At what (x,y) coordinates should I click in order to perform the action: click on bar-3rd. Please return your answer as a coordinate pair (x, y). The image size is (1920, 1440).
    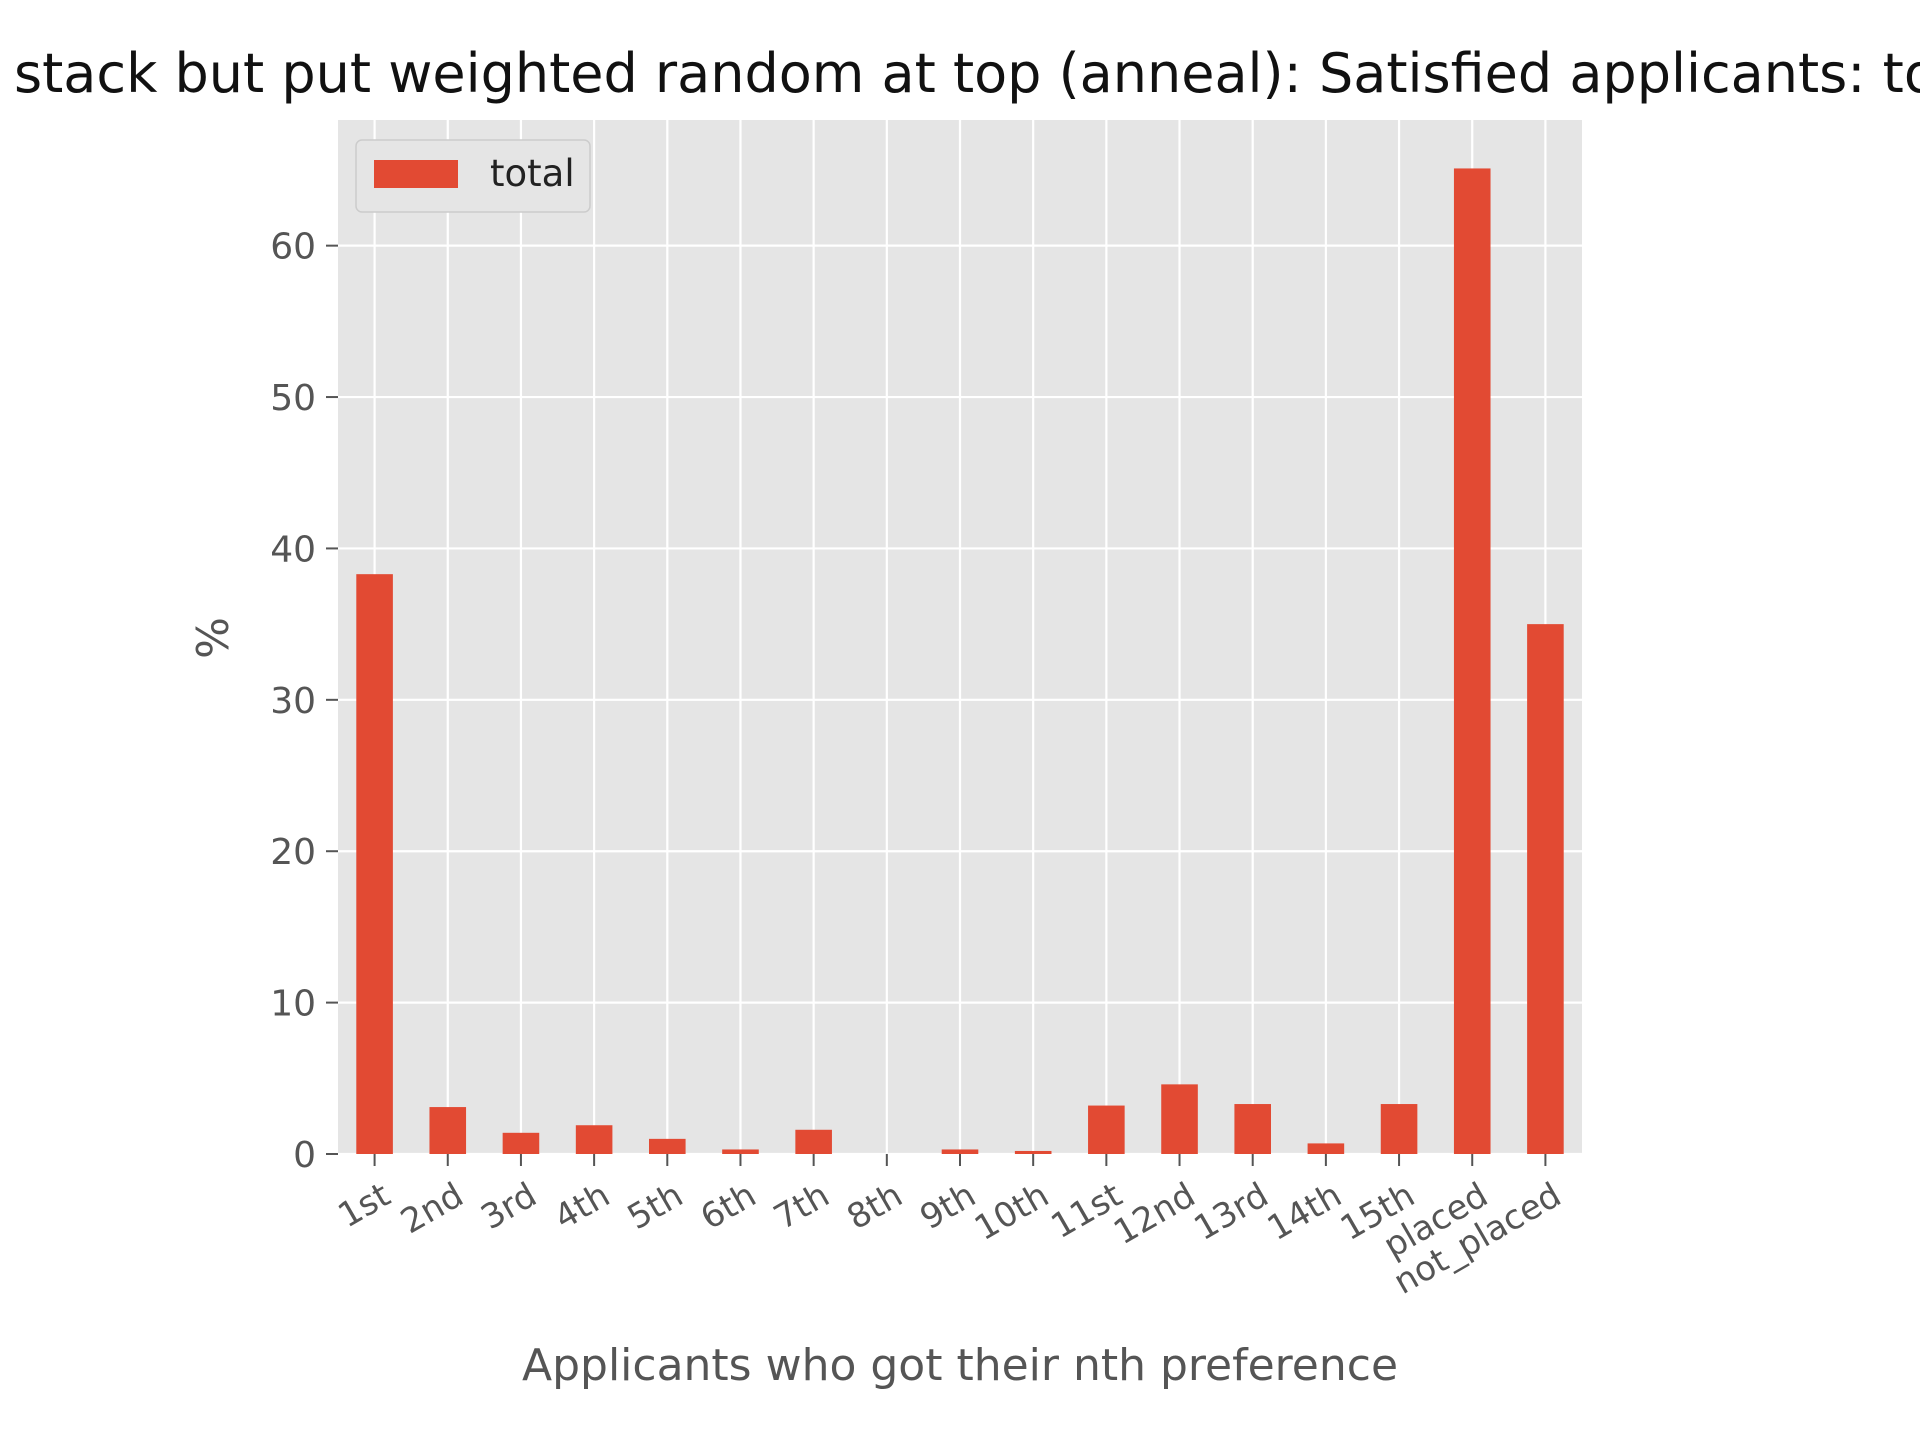
    Looking at the image, I should click on (521, 1143).